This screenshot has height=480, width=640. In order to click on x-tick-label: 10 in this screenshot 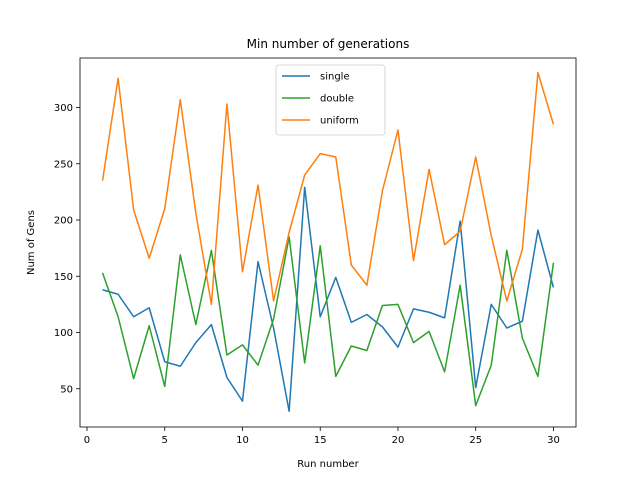, I will do `click(242, 440)`.